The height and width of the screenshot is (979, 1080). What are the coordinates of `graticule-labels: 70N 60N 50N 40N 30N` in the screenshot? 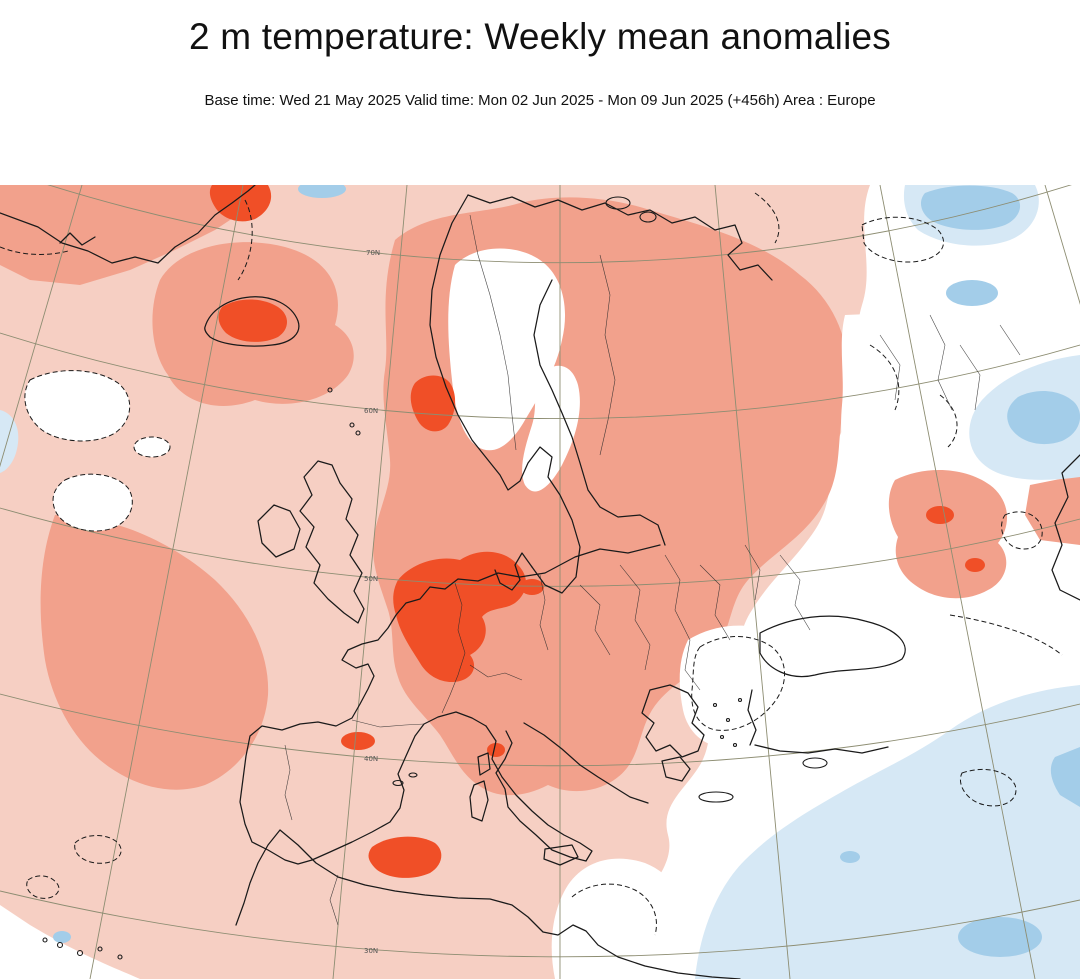 It's located at (372, 602).